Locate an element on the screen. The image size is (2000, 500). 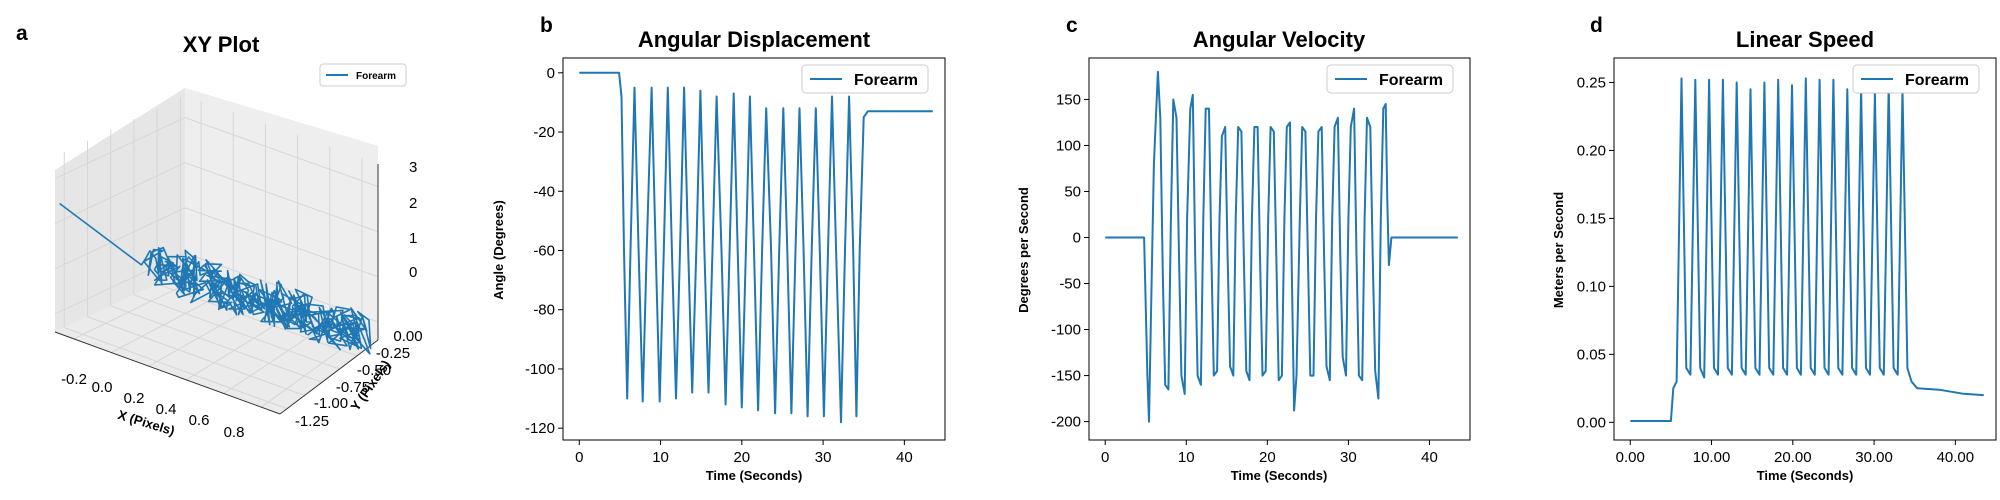
y-tick-label: -0.25 is located at coordinates (393, 353).